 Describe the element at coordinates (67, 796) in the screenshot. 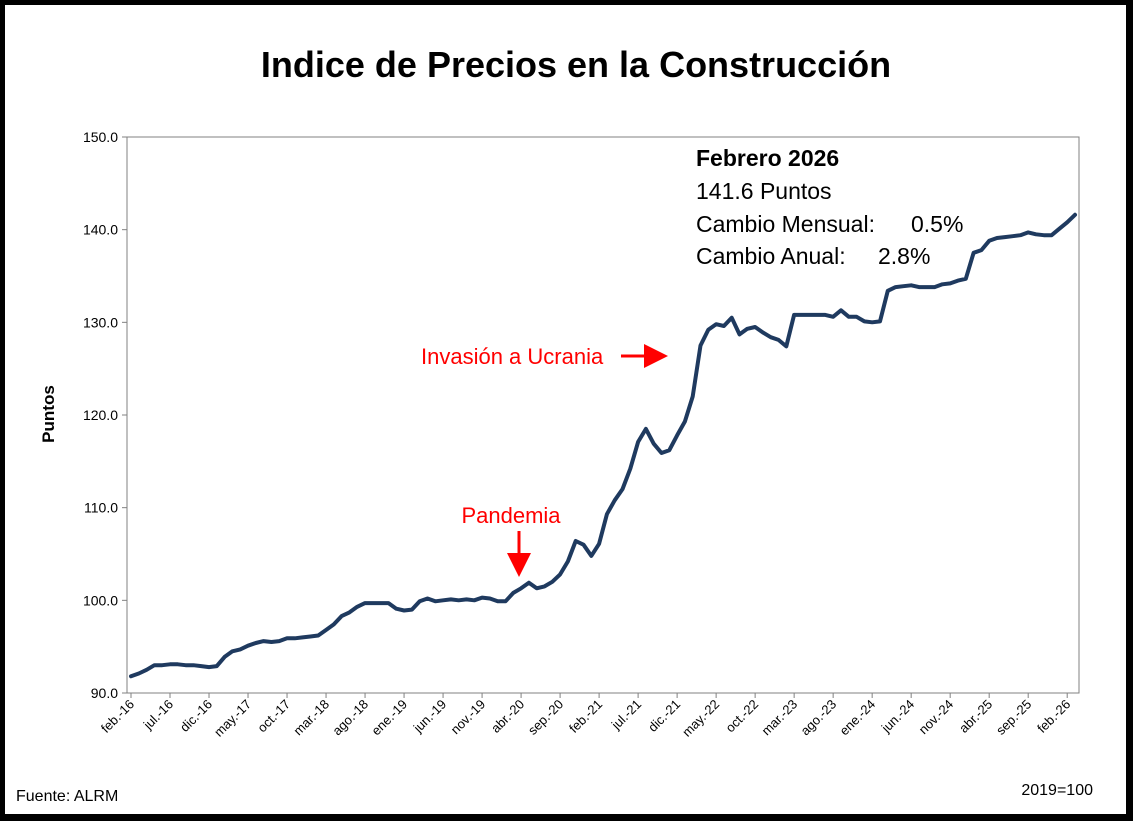

I see `footer-source: Fuente: ALRM` at that location.